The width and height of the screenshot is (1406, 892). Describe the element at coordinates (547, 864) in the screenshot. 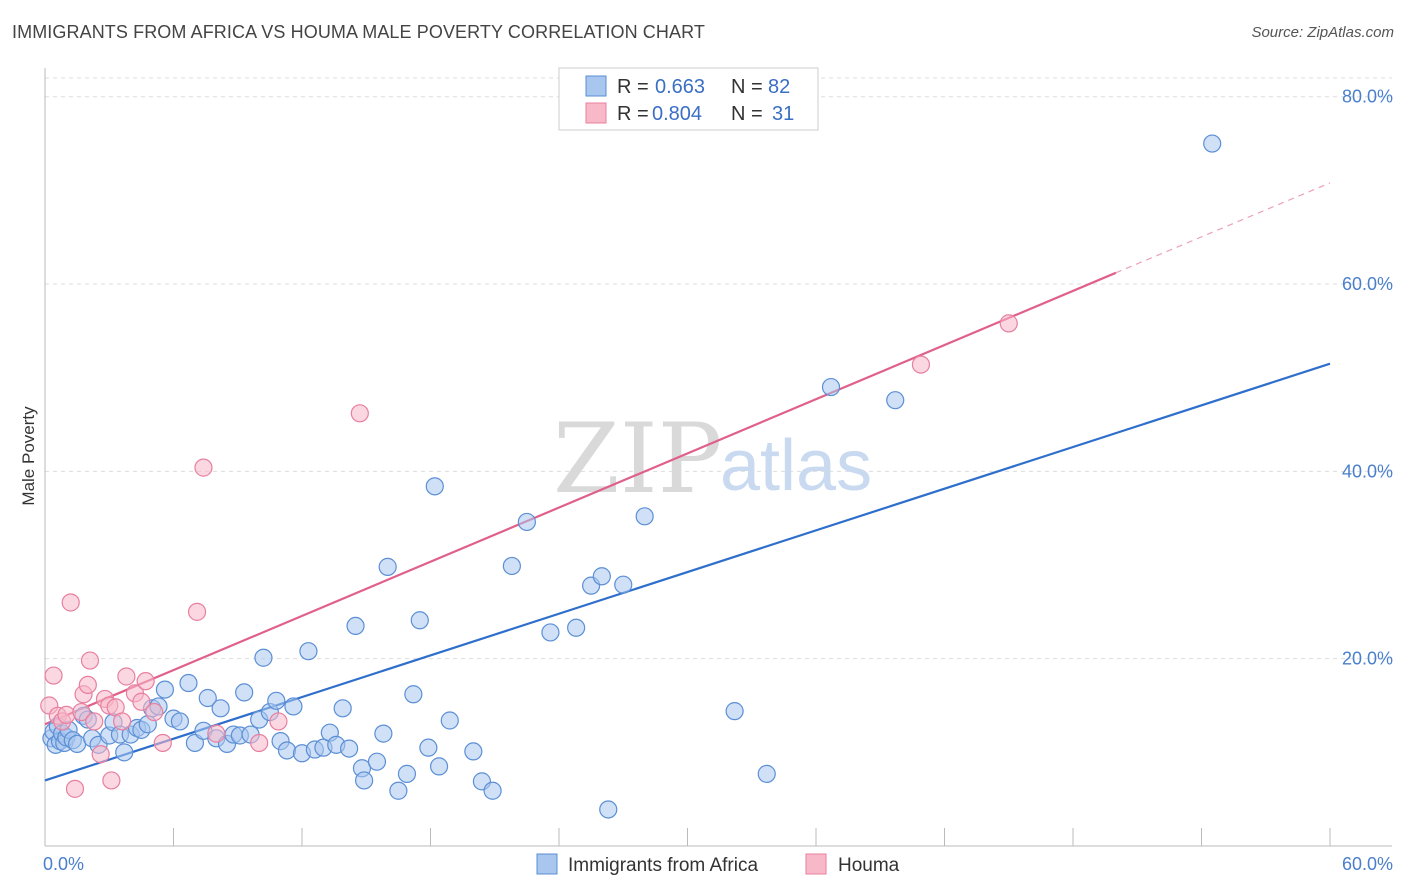

I see `series-legend-swatch-blue` at that location.